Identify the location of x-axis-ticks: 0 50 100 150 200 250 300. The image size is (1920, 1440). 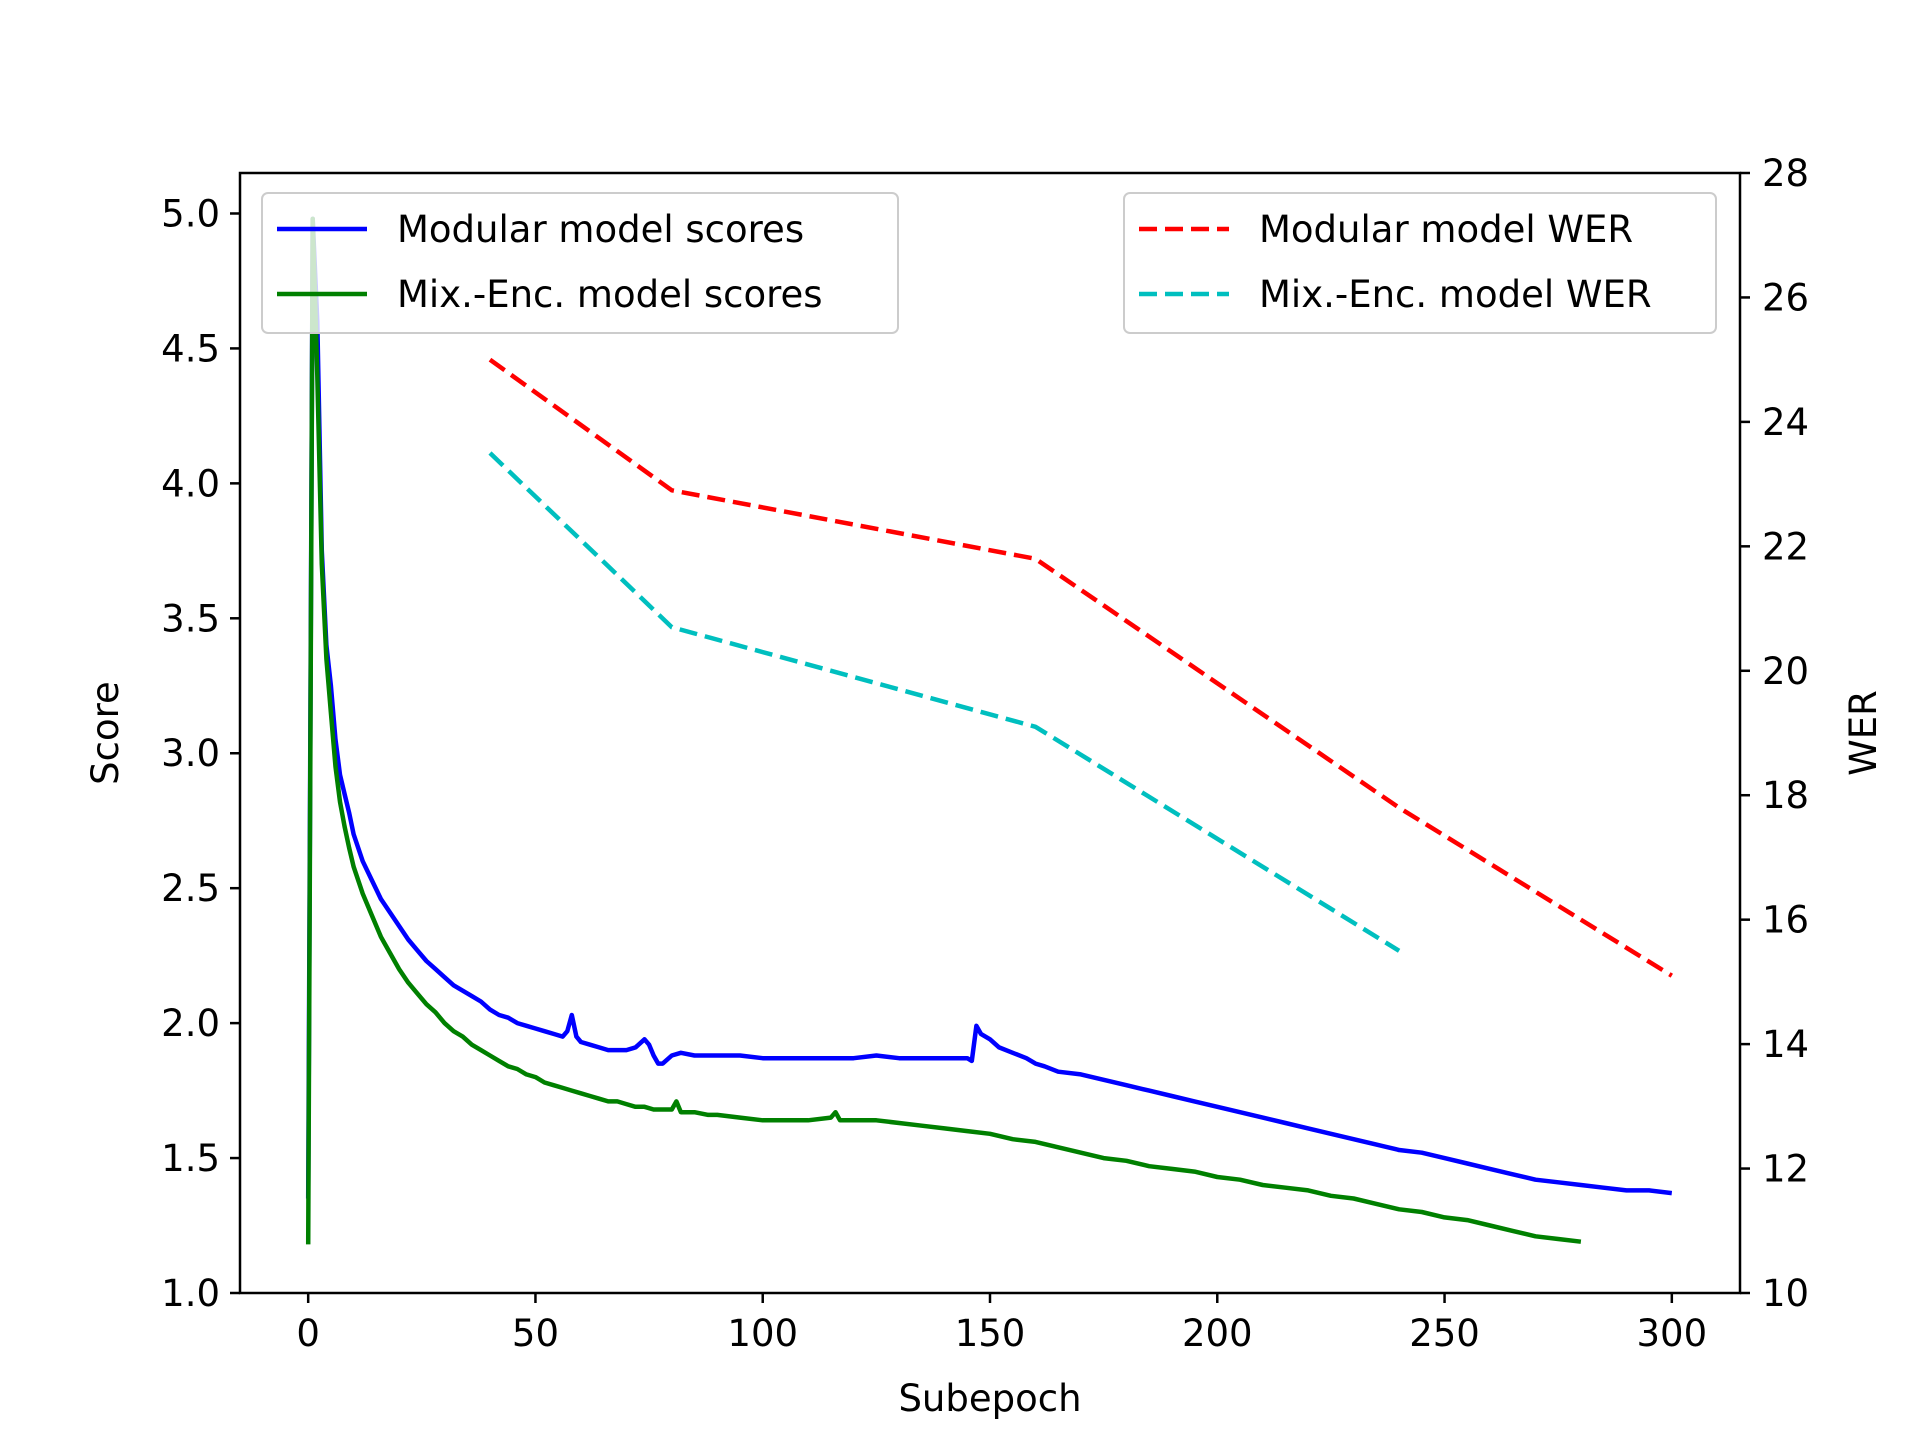
(1001, 1324).